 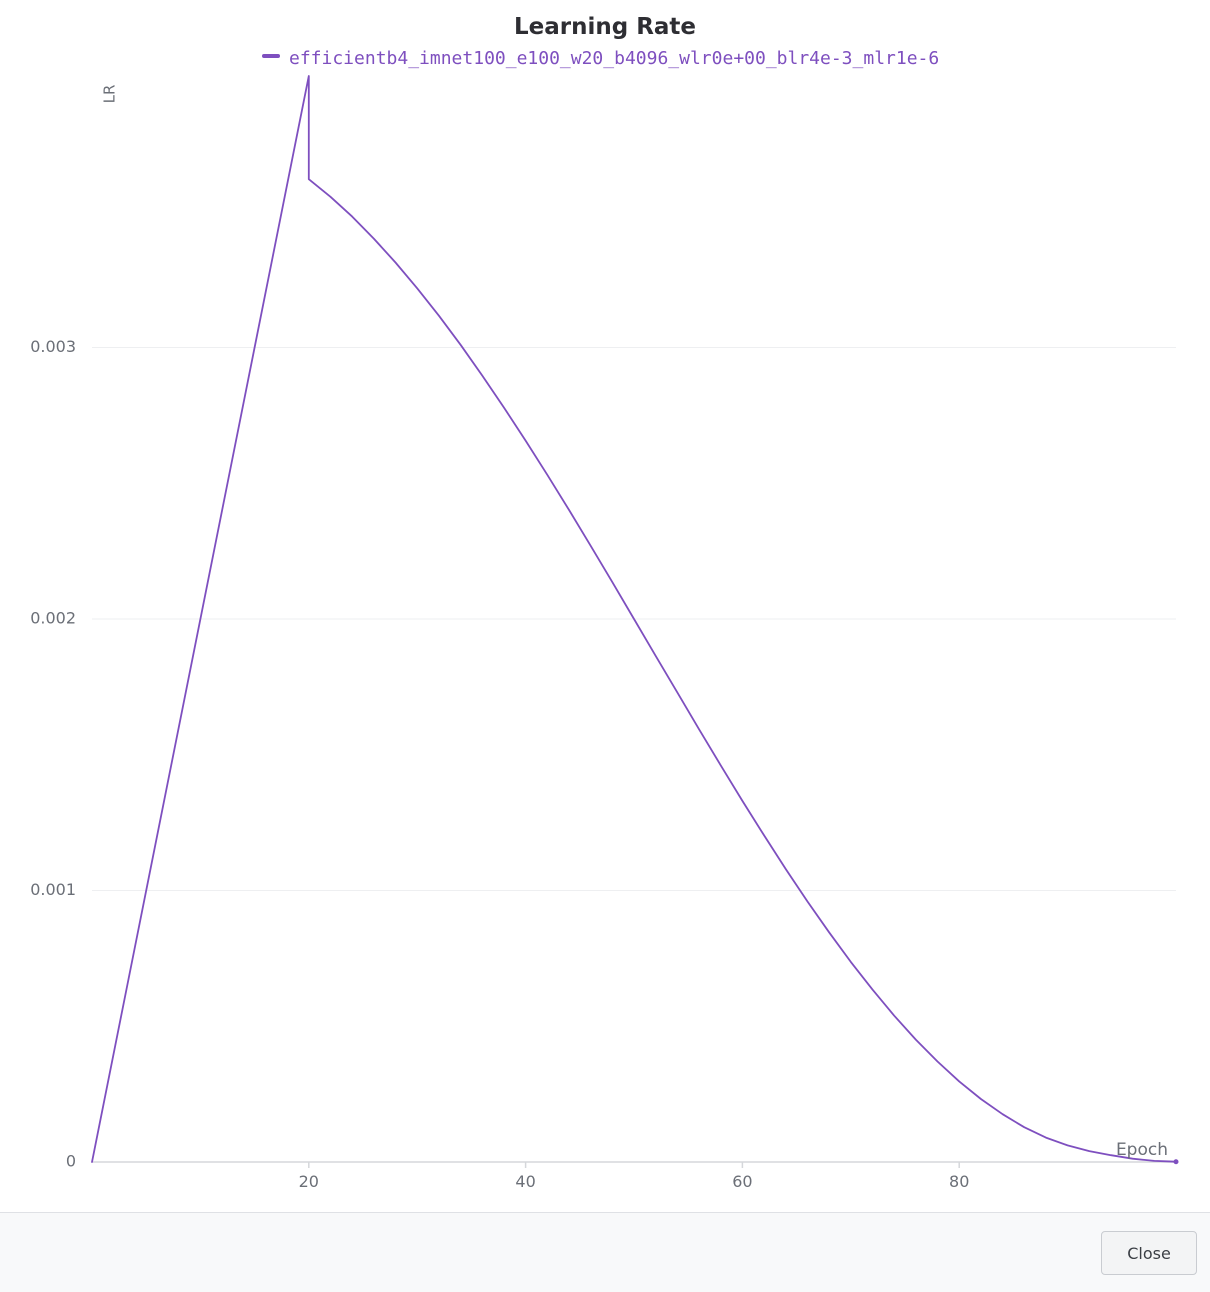 I want to click on chart-title: Learning Rate, so click(x=605, y=27).